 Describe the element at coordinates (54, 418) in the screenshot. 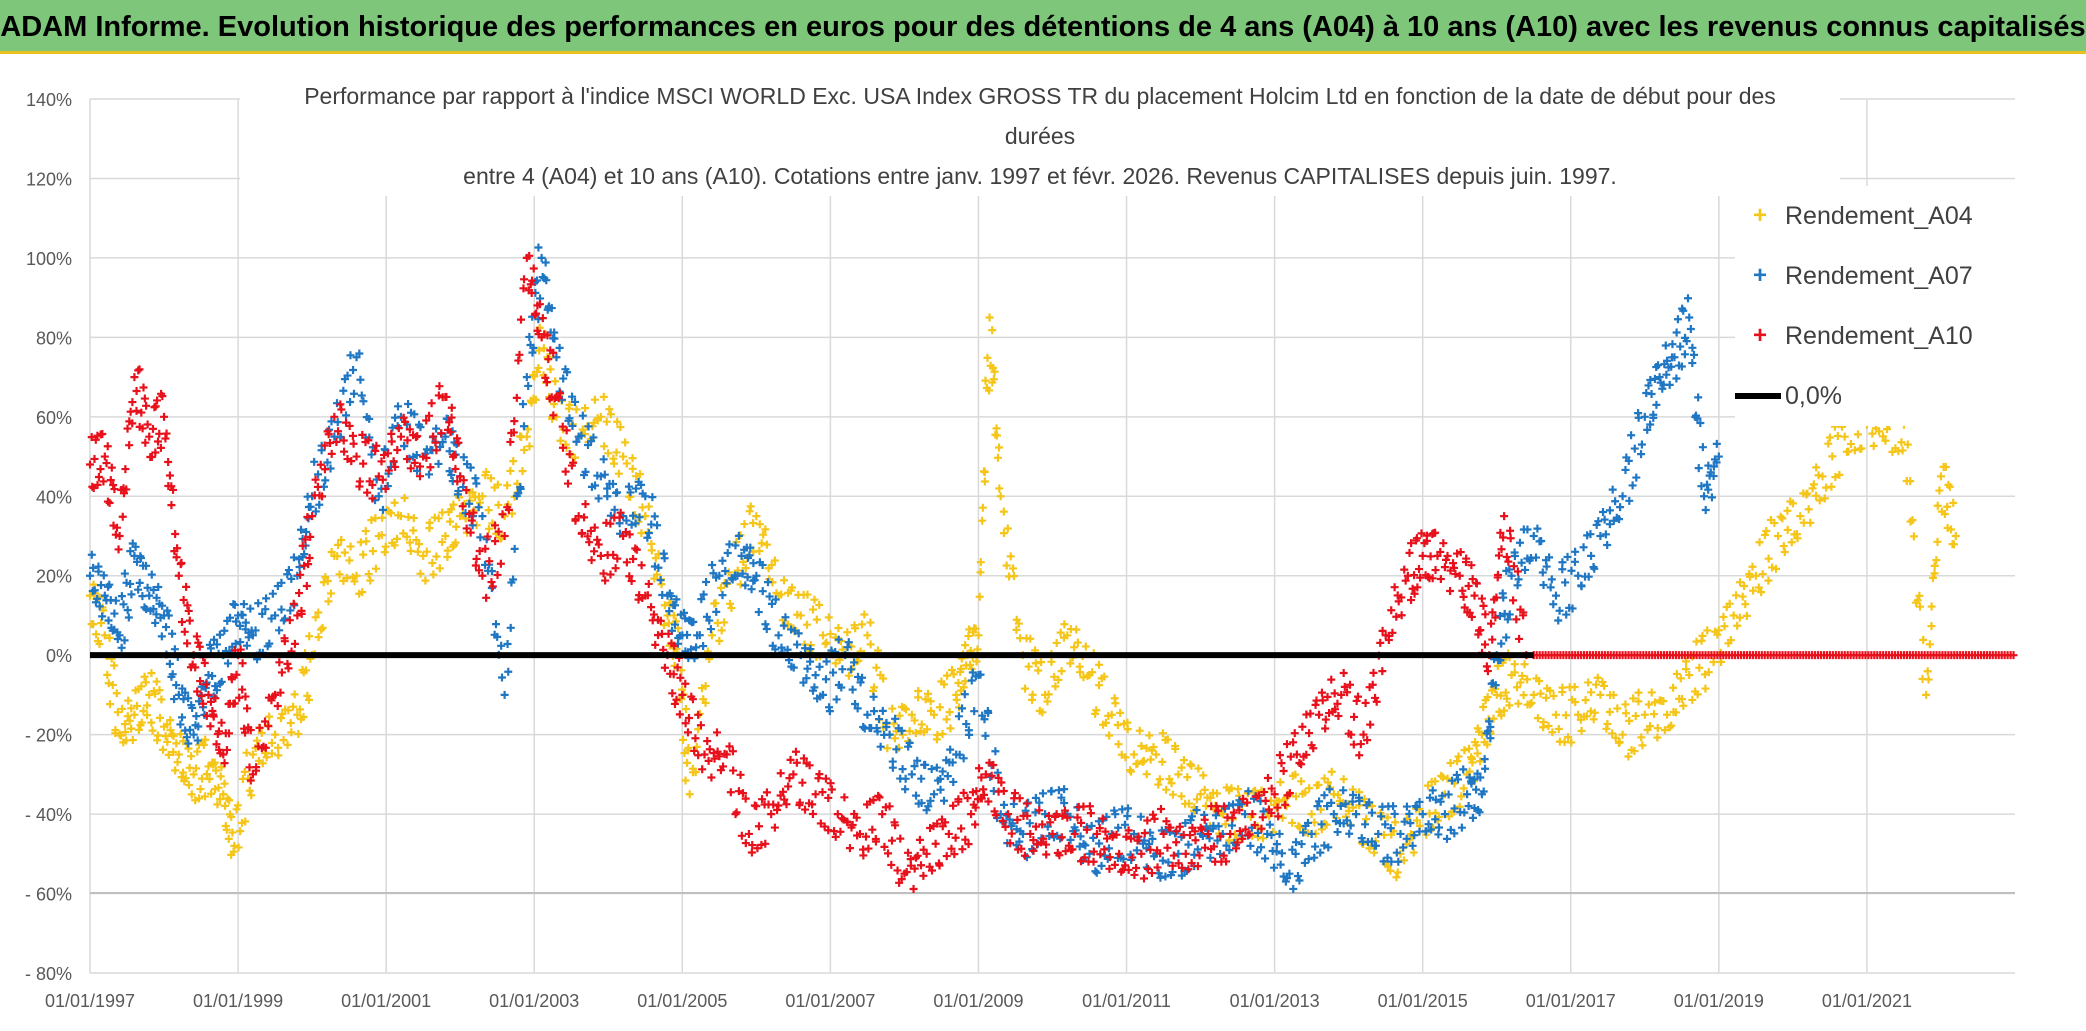

I see `y-tick-label: 60%` at that location.